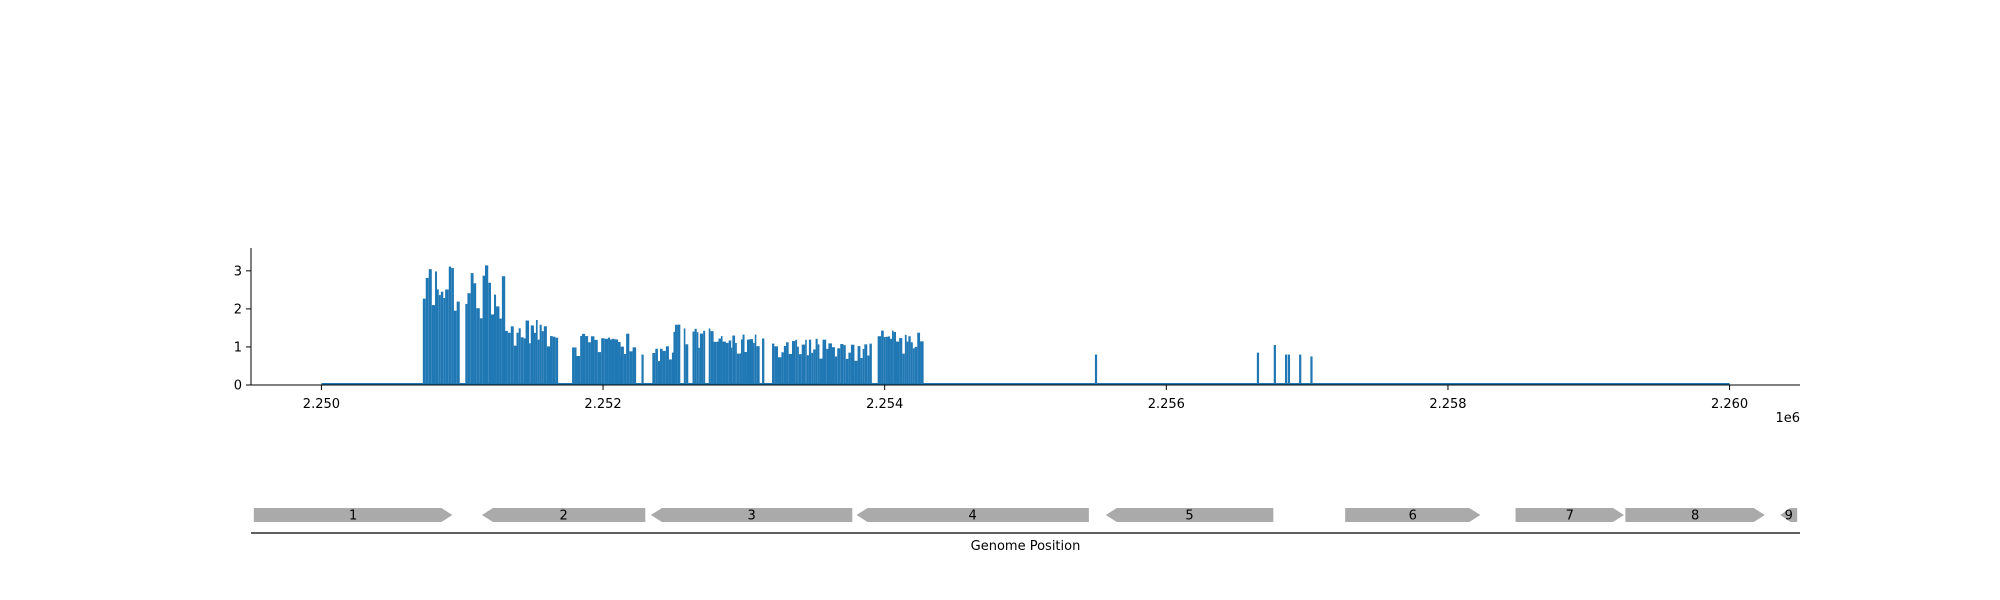 The width and height of the screenshot is (2000, 600). I want to click on x-tick-label: 2.252, so click(602, 404).